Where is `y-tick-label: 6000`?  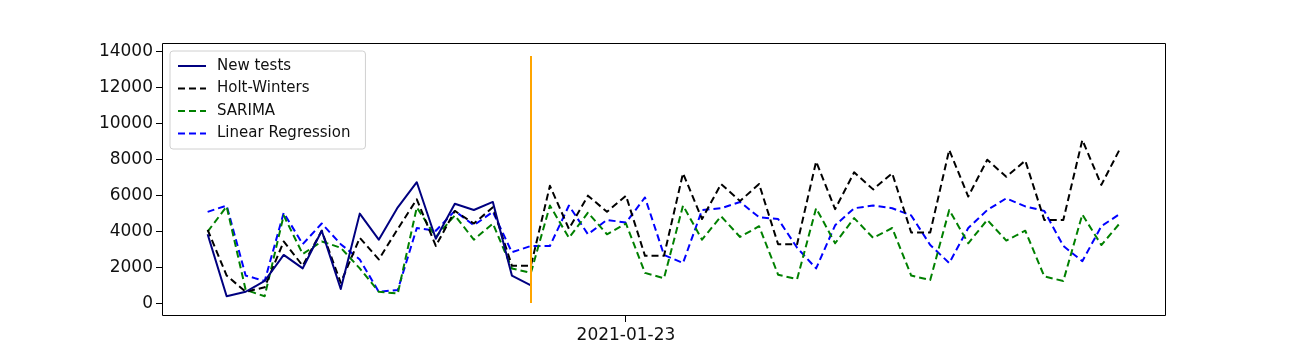
y-tick-label: 6000 is located at coordinates (131, 194).